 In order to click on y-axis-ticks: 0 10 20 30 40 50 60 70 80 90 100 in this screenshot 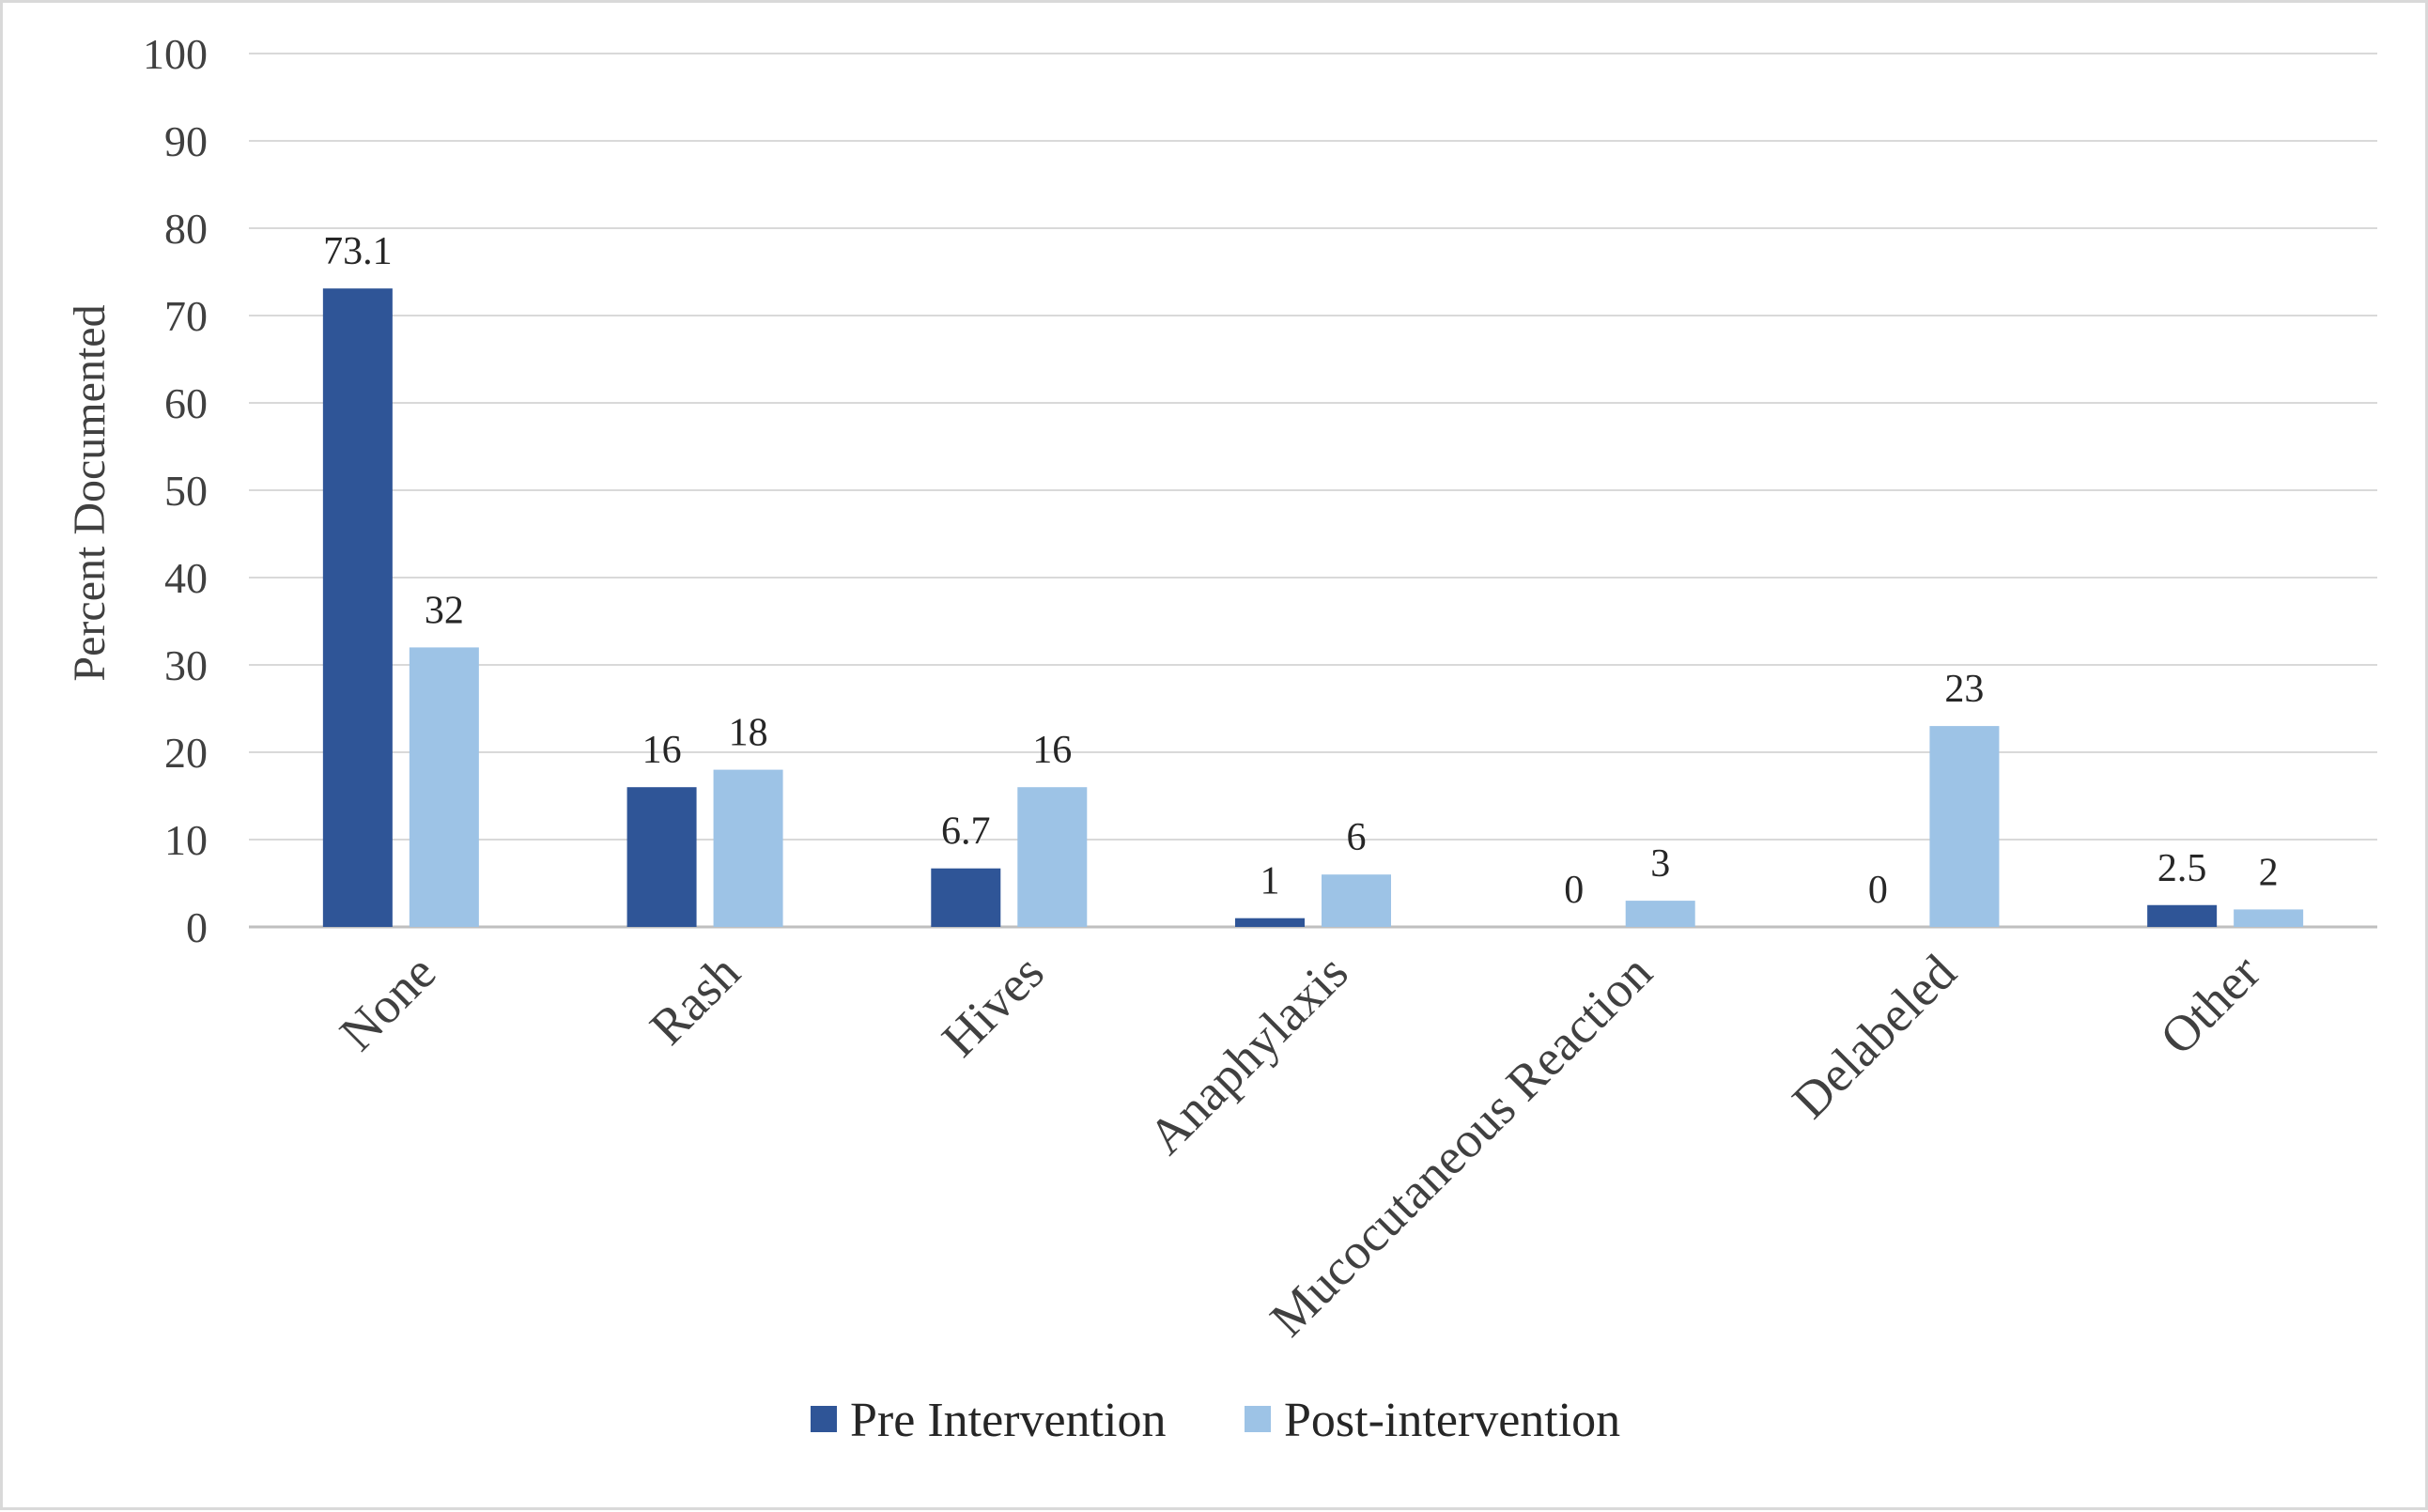, I will do `click(175, 491)`.